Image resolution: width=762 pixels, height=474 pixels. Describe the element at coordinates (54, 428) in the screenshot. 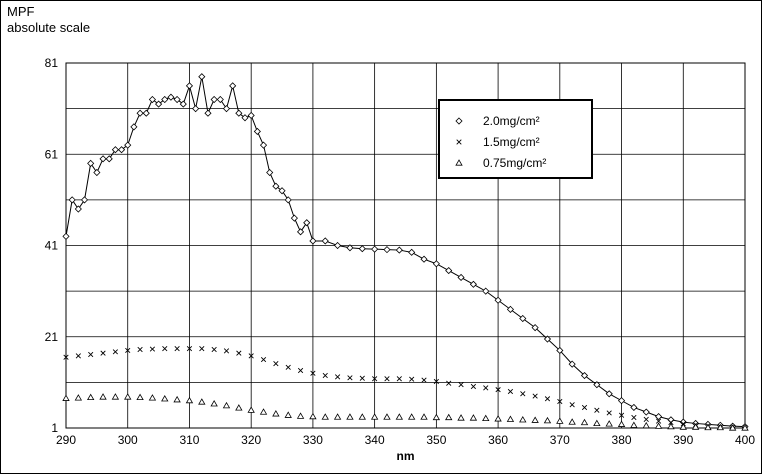

I see `y-tick-label: 1` at that location.